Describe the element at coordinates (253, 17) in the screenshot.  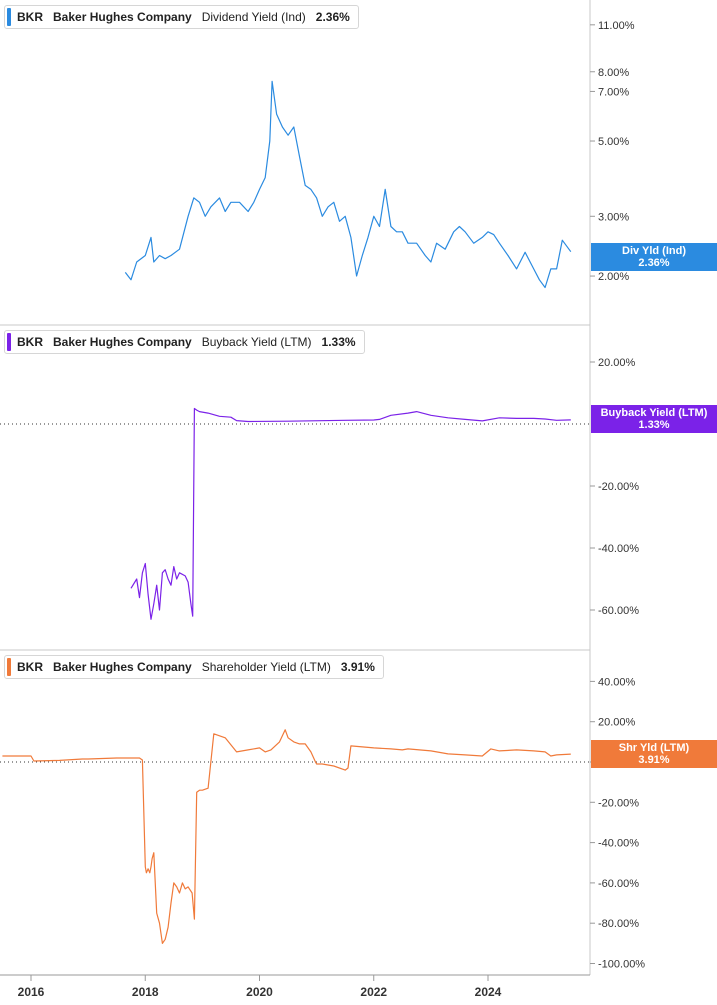
I see `legend-metric: Dividend Yield (Ind)` at that location.